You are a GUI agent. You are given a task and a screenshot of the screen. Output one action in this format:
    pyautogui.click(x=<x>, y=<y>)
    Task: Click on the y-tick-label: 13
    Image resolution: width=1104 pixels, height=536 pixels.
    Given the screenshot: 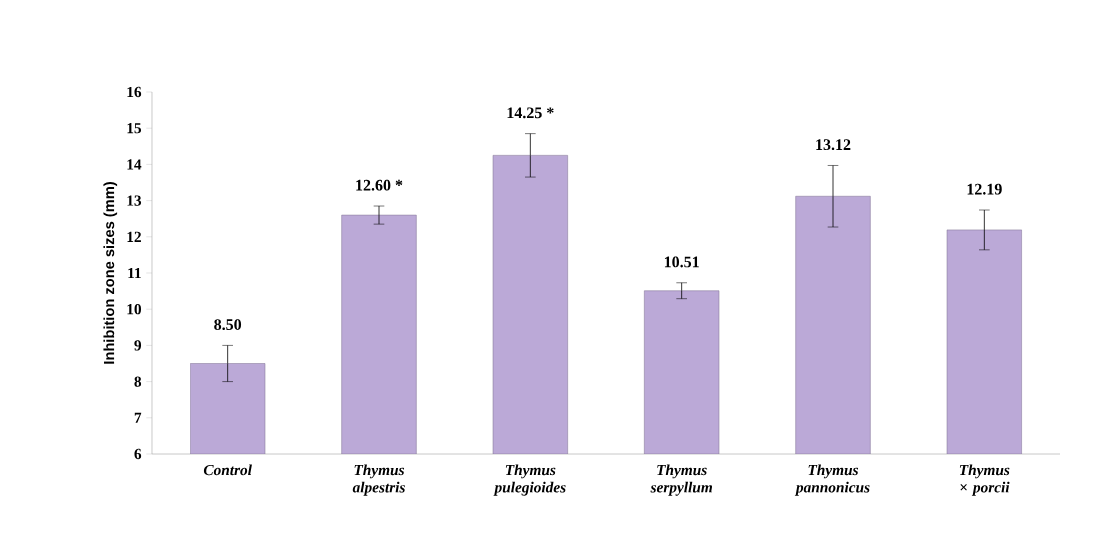 What is the action you would take?
    pyautogui.click(x=134, y=200)
    